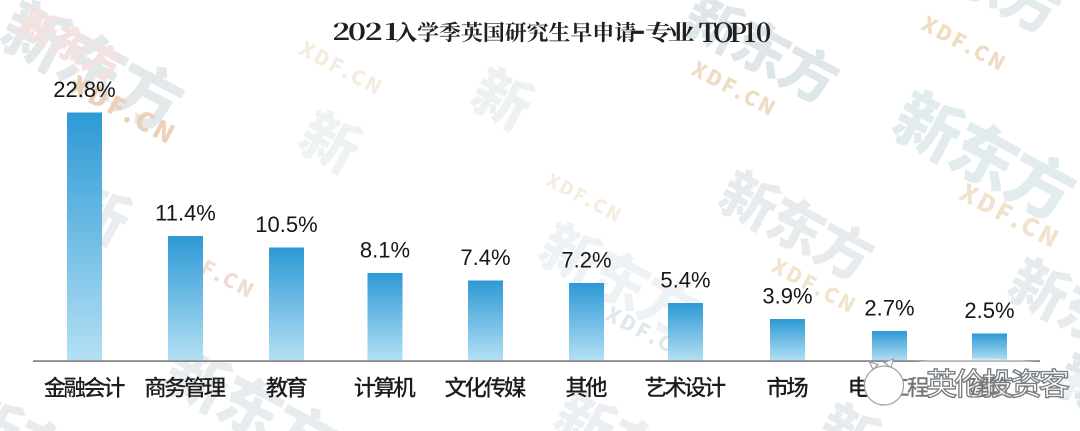 Image resolution: width=1080 pixels, height=431 pixels. Describe the element at coordinates (787, 296) in the screenshot. I see `svg-text: 3.9%` at that location.